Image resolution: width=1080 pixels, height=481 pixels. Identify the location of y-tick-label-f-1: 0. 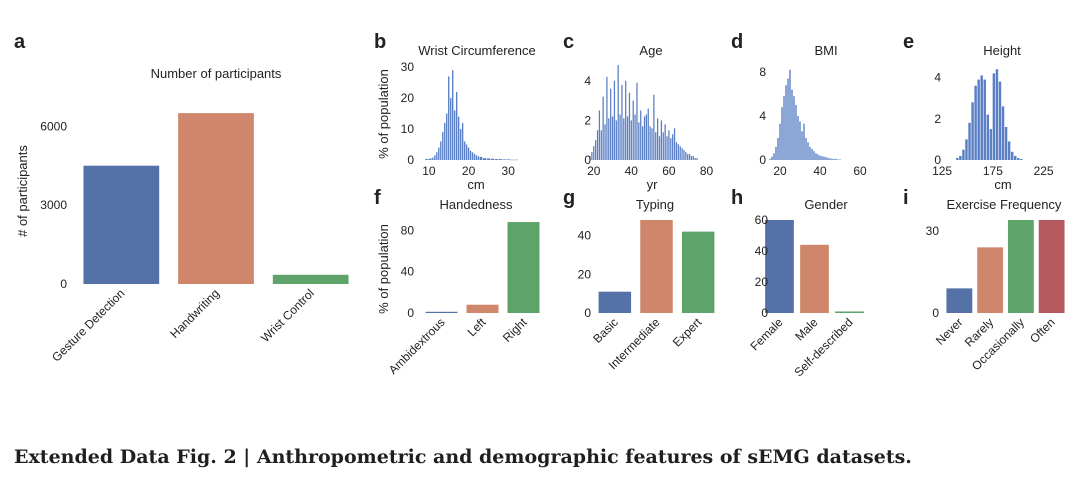
(410, 313).